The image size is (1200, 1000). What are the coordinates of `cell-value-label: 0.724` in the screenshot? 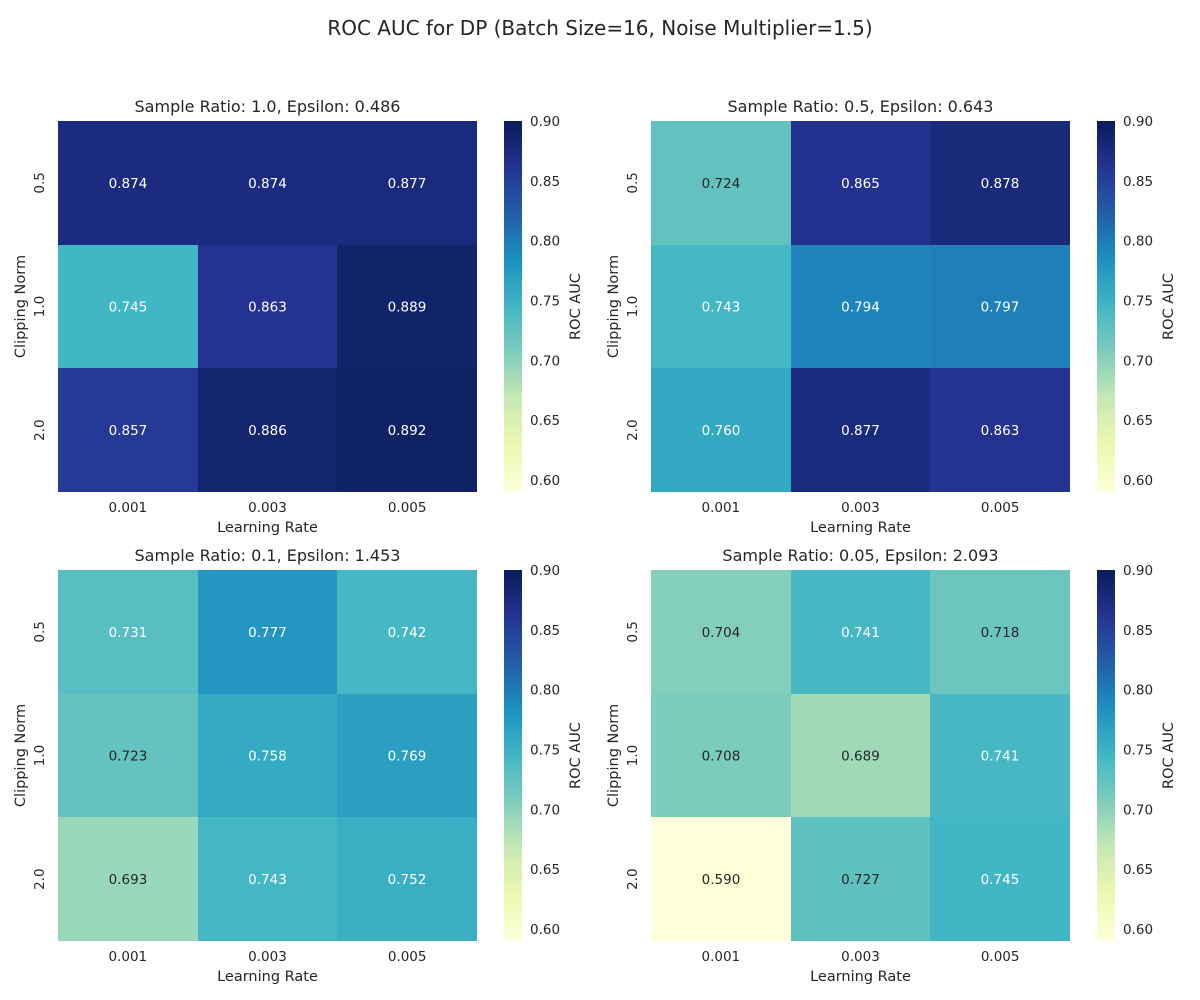 It's located at (721, 184).